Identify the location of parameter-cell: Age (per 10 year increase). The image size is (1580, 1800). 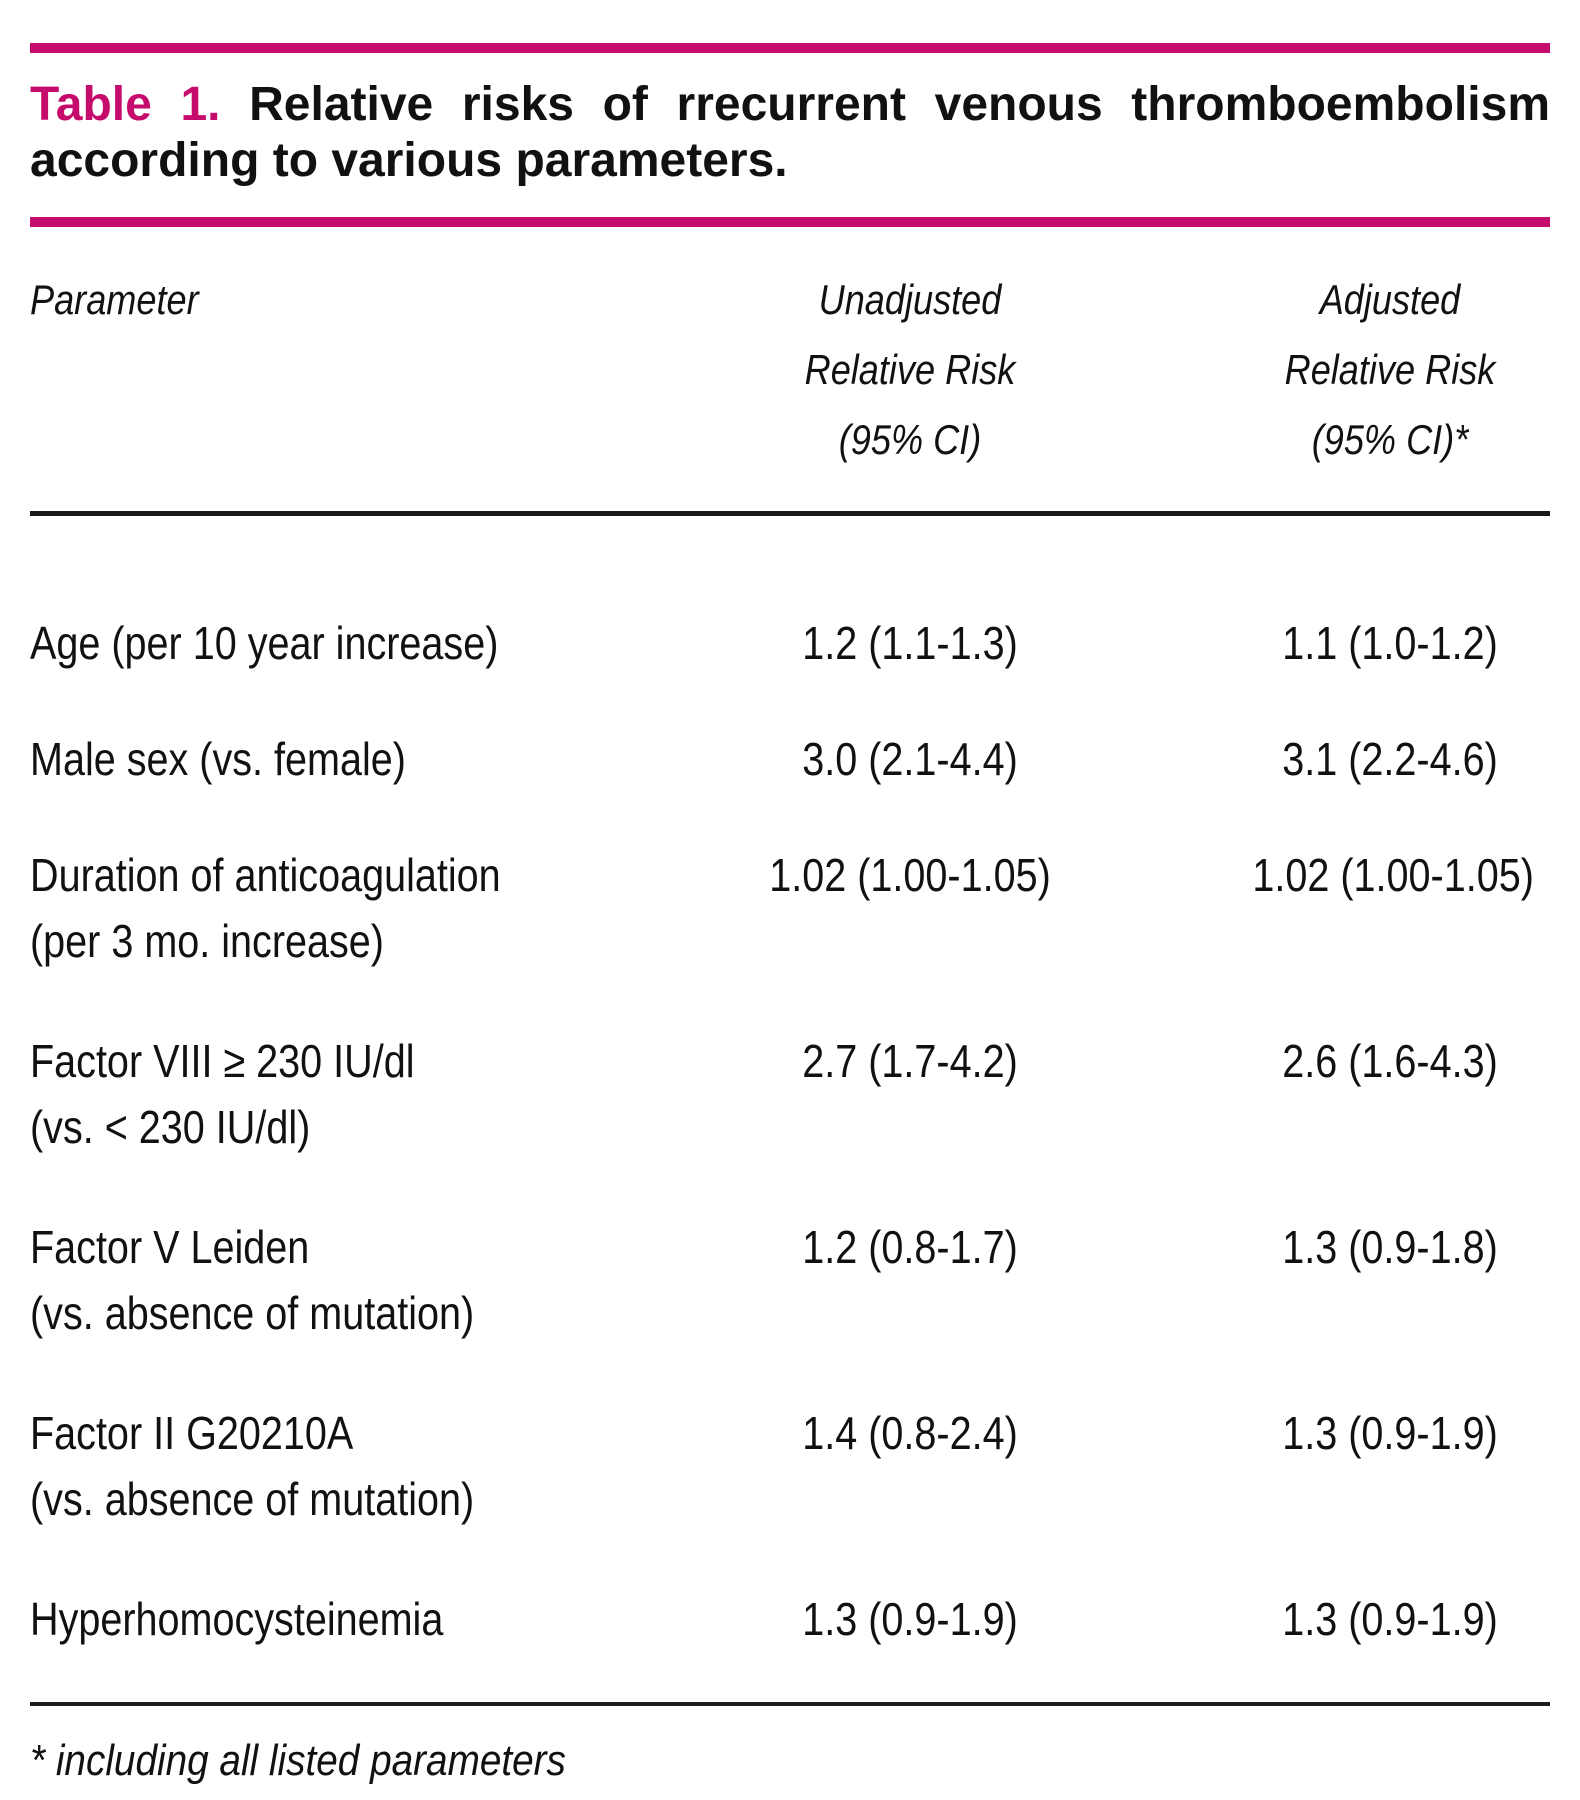
(264, 643).